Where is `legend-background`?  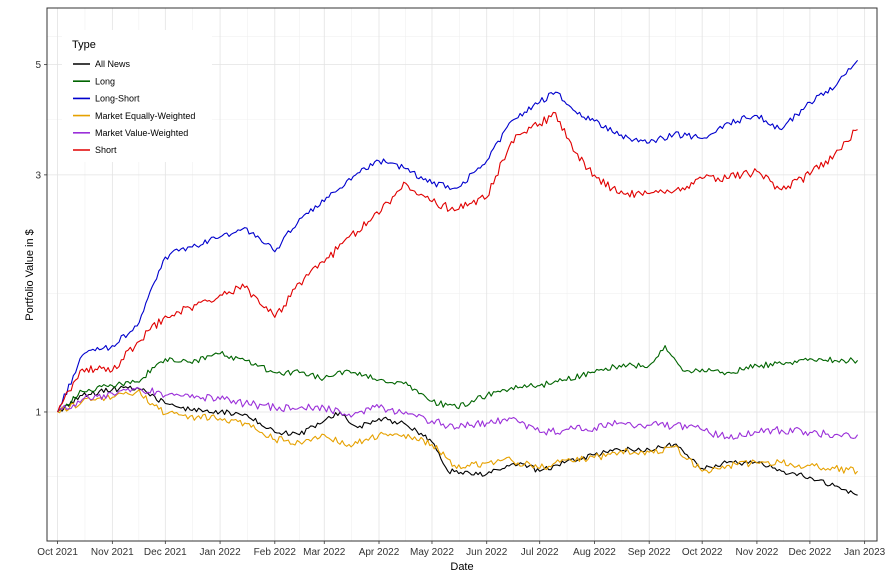
legend-background is located at coordinates (137, 96).